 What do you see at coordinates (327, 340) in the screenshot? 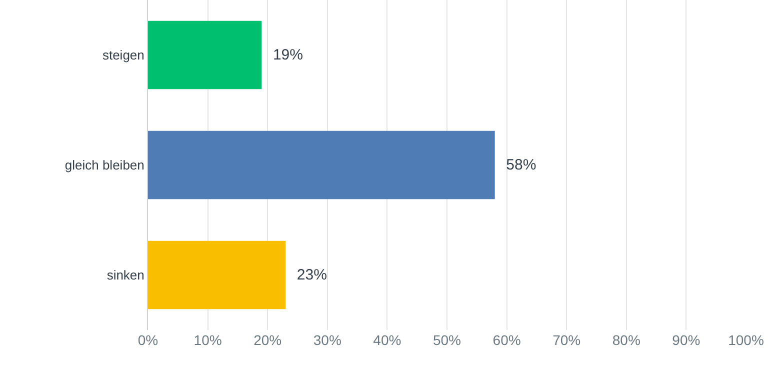
I see `x-tick-label: 30%` at bounding box center [327, 340].